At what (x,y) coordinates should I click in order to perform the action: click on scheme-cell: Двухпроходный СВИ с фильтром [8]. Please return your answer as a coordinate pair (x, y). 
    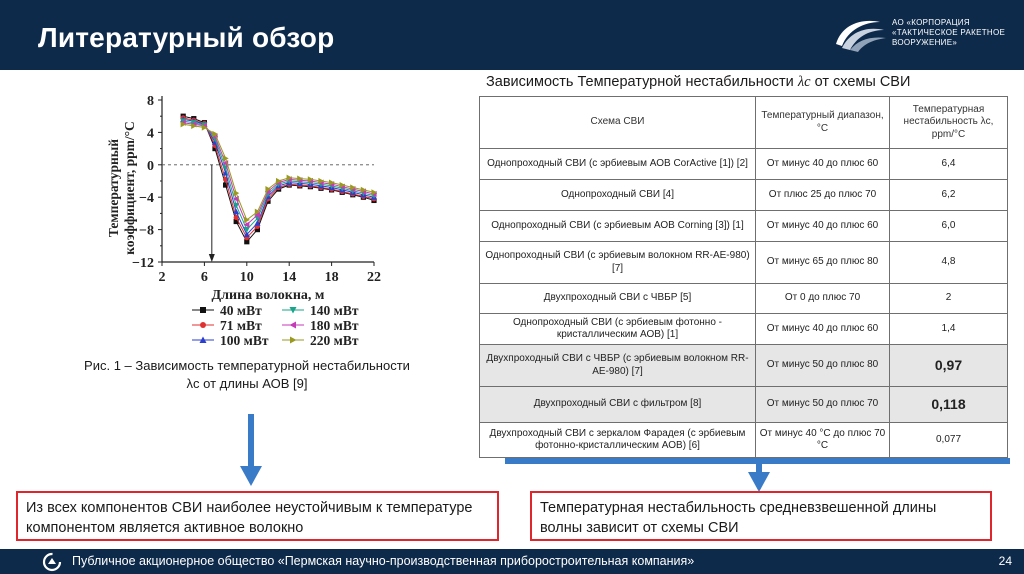
    Looking at the image, I should click on (617, 404).